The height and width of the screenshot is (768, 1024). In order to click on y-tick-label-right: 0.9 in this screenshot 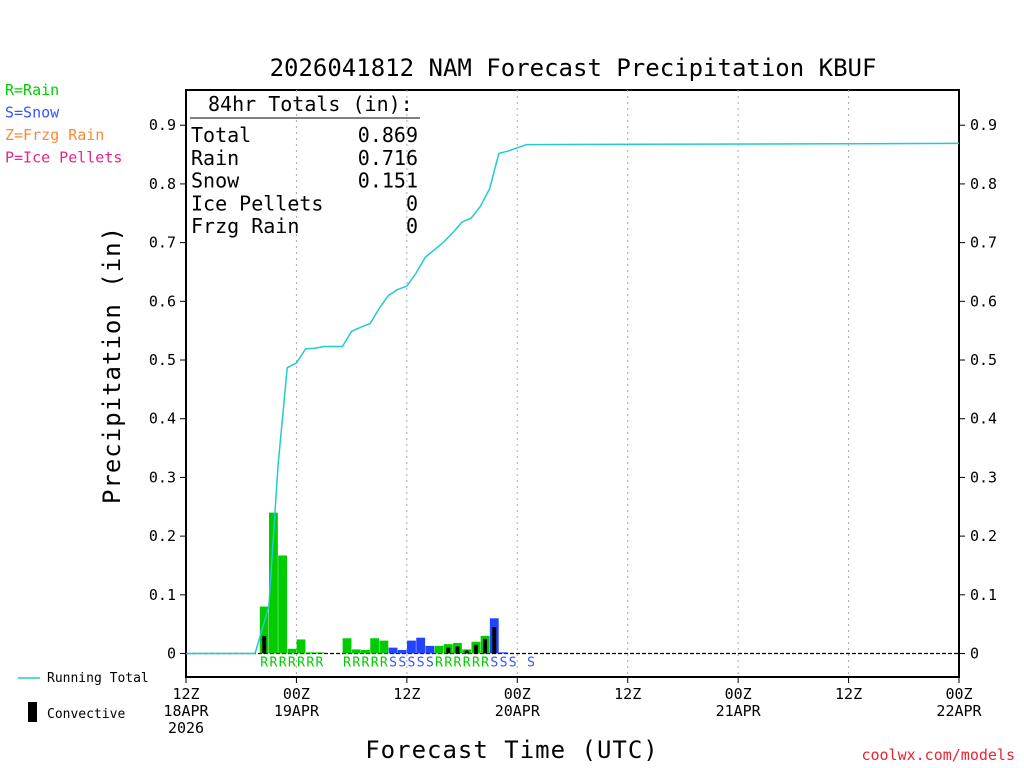, I will do `click(983, 125)`.